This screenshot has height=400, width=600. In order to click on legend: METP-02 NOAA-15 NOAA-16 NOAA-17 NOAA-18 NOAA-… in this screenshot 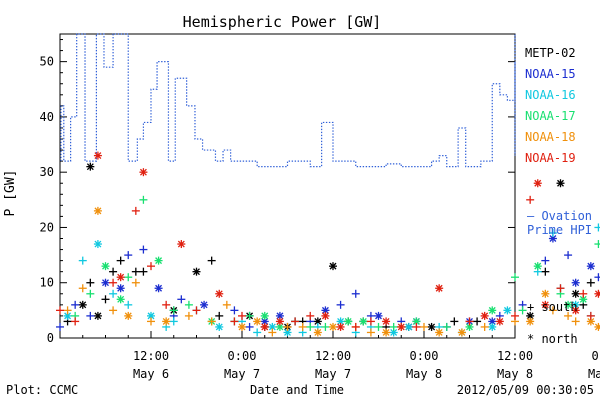, I will do `click(550, 105)`.